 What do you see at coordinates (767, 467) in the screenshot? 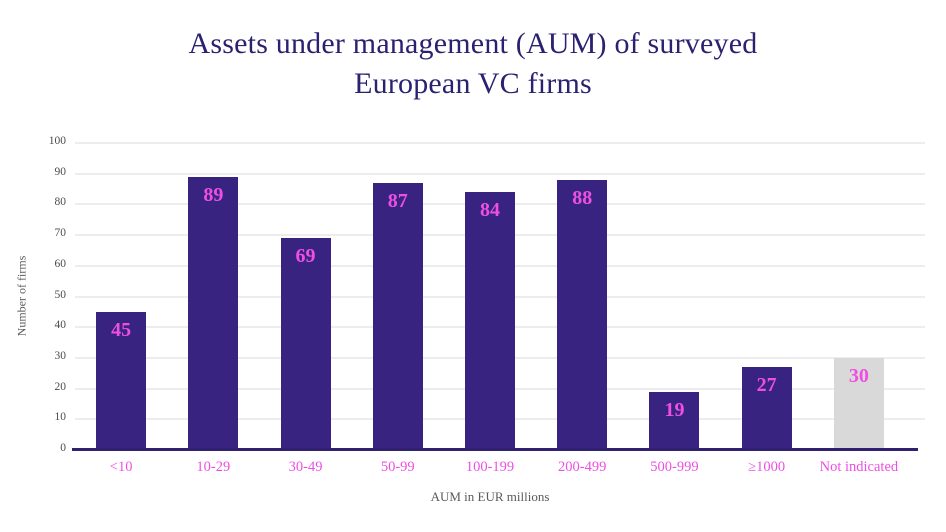
I see `x-tick-label: ≥1000` at bounding box center [767, 467].